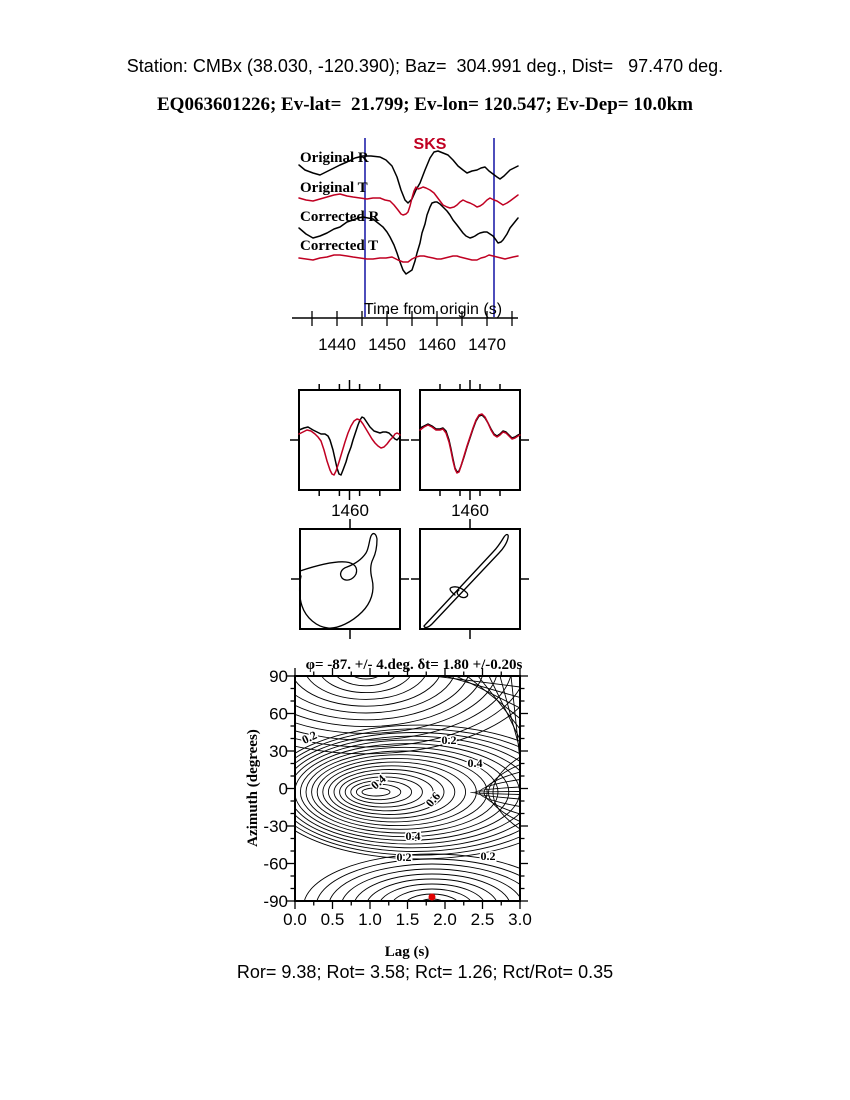 This screenshot has width=850, height=1100. I want to click on comparison-right-black-trace, so click(470, 443).